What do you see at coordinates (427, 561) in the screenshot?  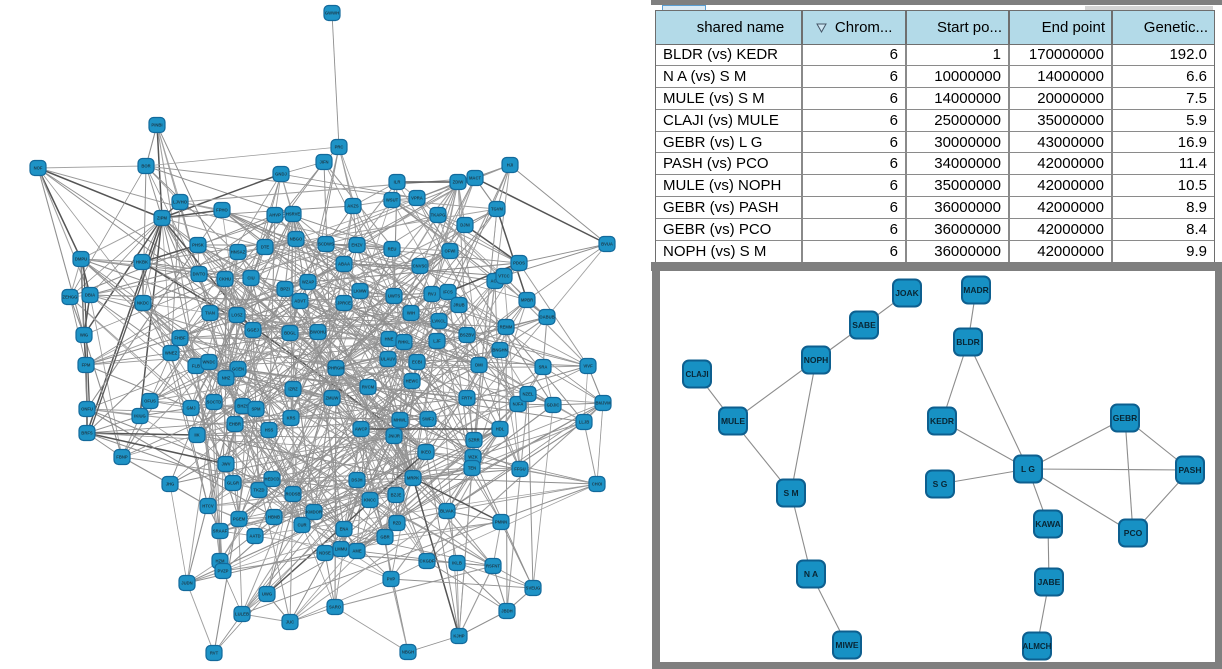 I see `svg-text: CKGDF` at bounding box center [427, 561].